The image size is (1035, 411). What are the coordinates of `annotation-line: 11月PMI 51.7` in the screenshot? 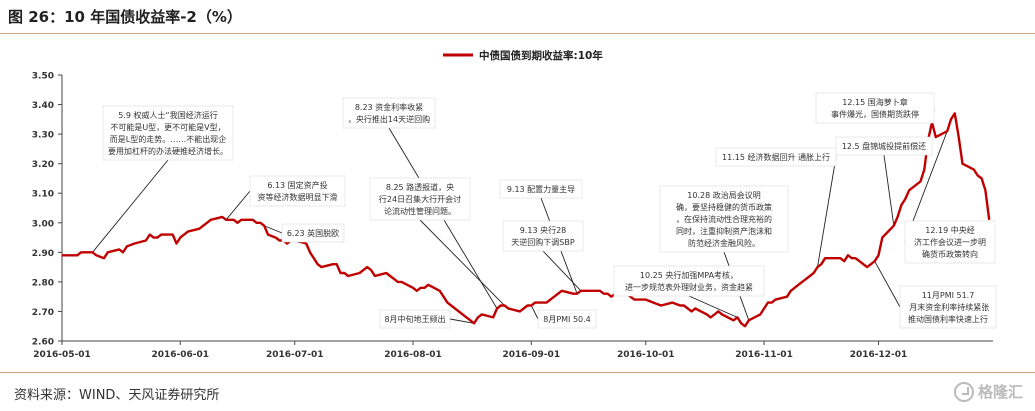 It's located at (948, 295).